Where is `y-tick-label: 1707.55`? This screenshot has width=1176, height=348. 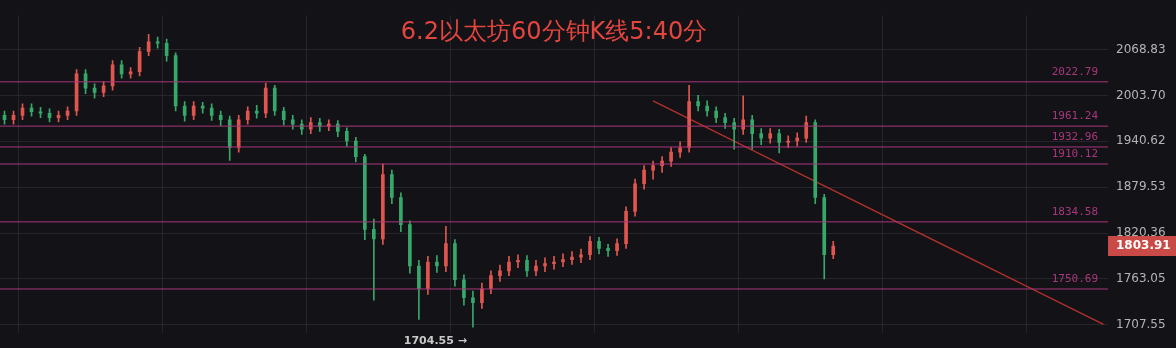
y-tick-label: 1707.55 is located at coordinates (1141, 323).